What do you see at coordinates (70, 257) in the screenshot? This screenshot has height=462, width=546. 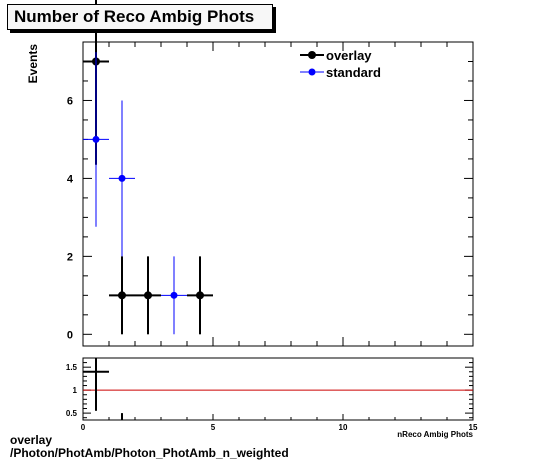 I see `y-tick-label: 2` at bounding box center [70, 257].